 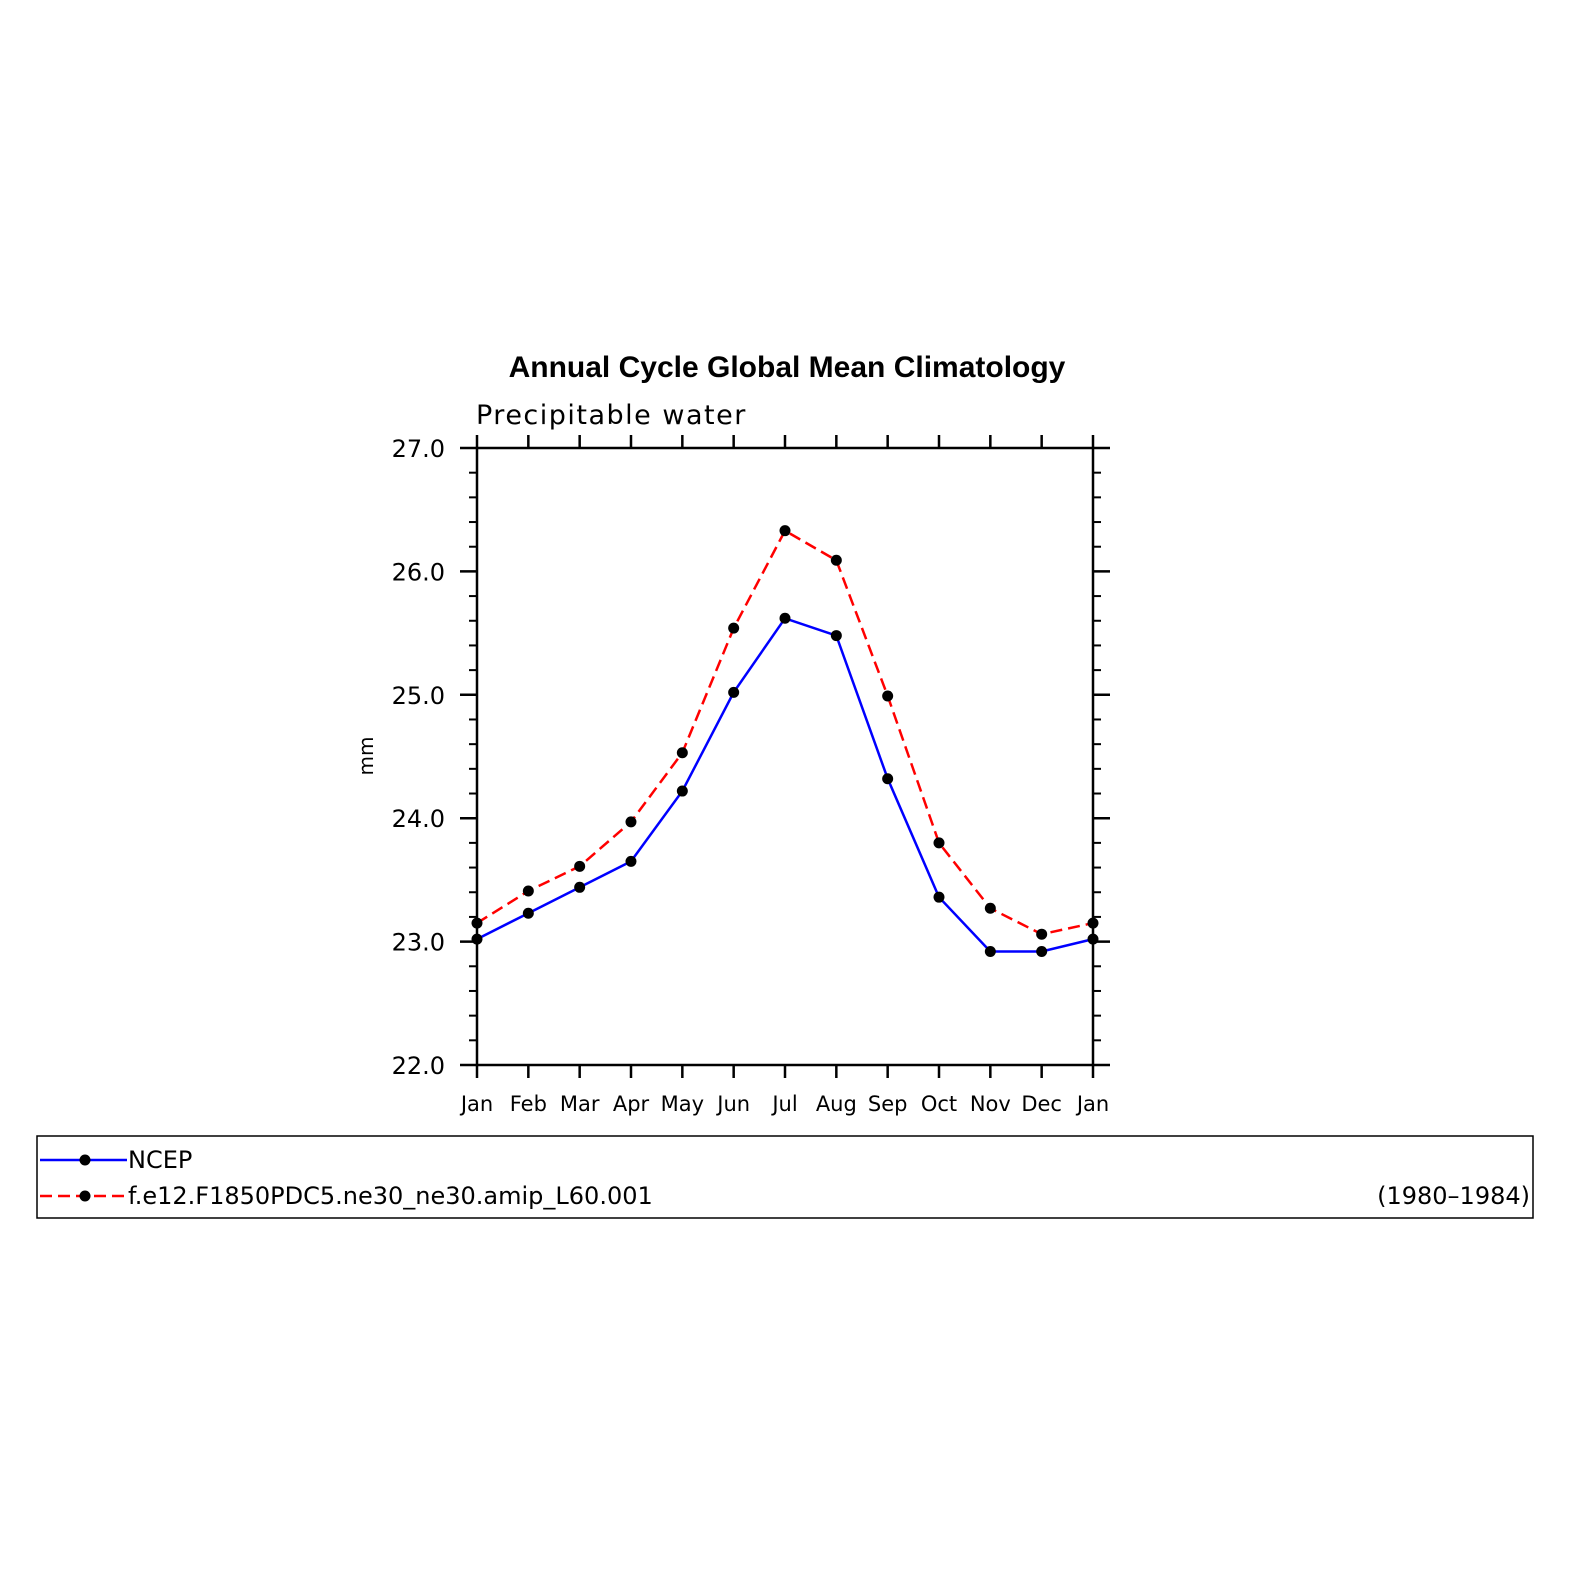 What do you see at coordinates (732, 1104) in the screenshot?
I see `x-tick-label: Jun` at bounding box center [732, 1104].